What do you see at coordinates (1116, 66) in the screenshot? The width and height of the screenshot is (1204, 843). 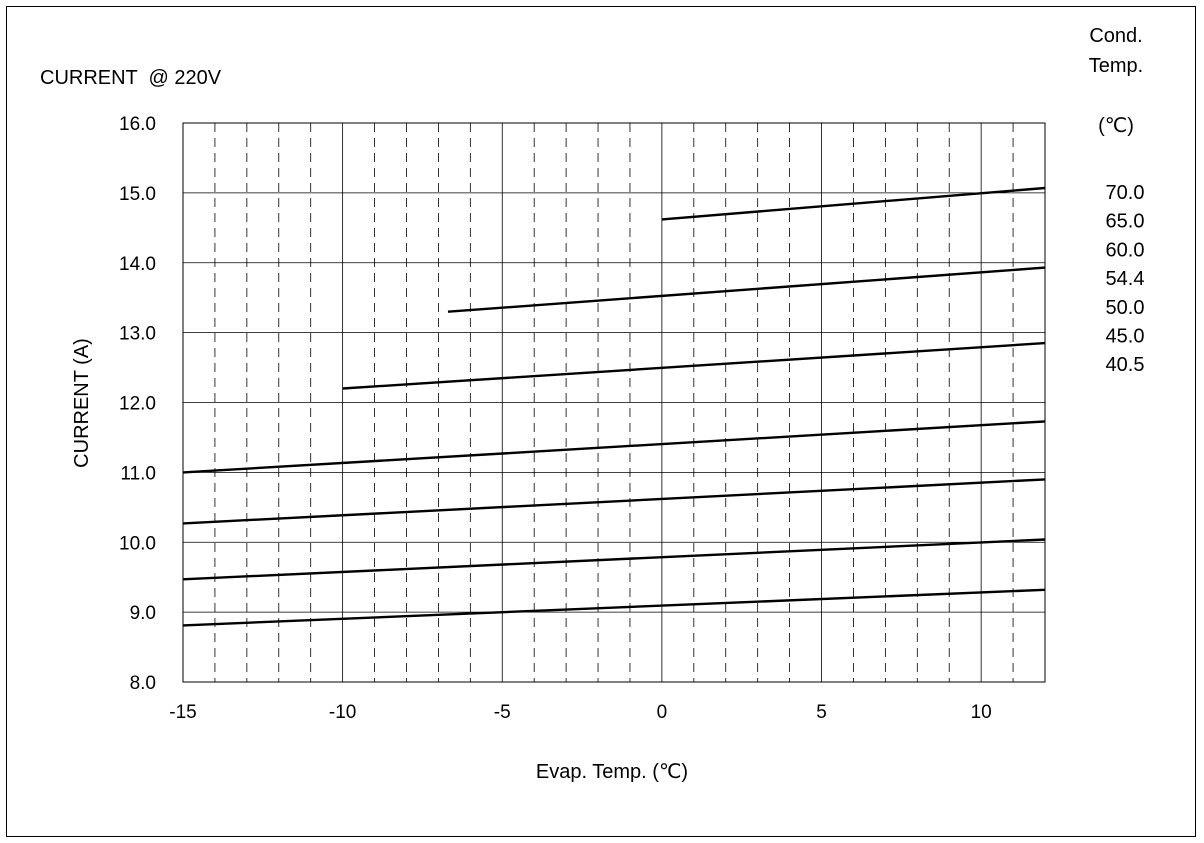 I see `legend-title-line-2: Temp.` at bounding box center [1116, 66].